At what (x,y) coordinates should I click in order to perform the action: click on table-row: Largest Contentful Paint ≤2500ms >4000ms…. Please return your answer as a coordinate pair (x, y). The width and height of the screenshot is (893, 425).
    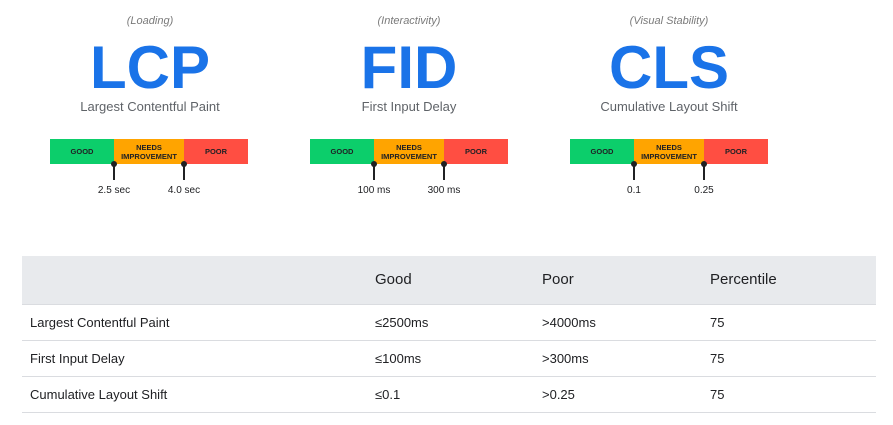
    Looking at the image, I should click on (449, 322).